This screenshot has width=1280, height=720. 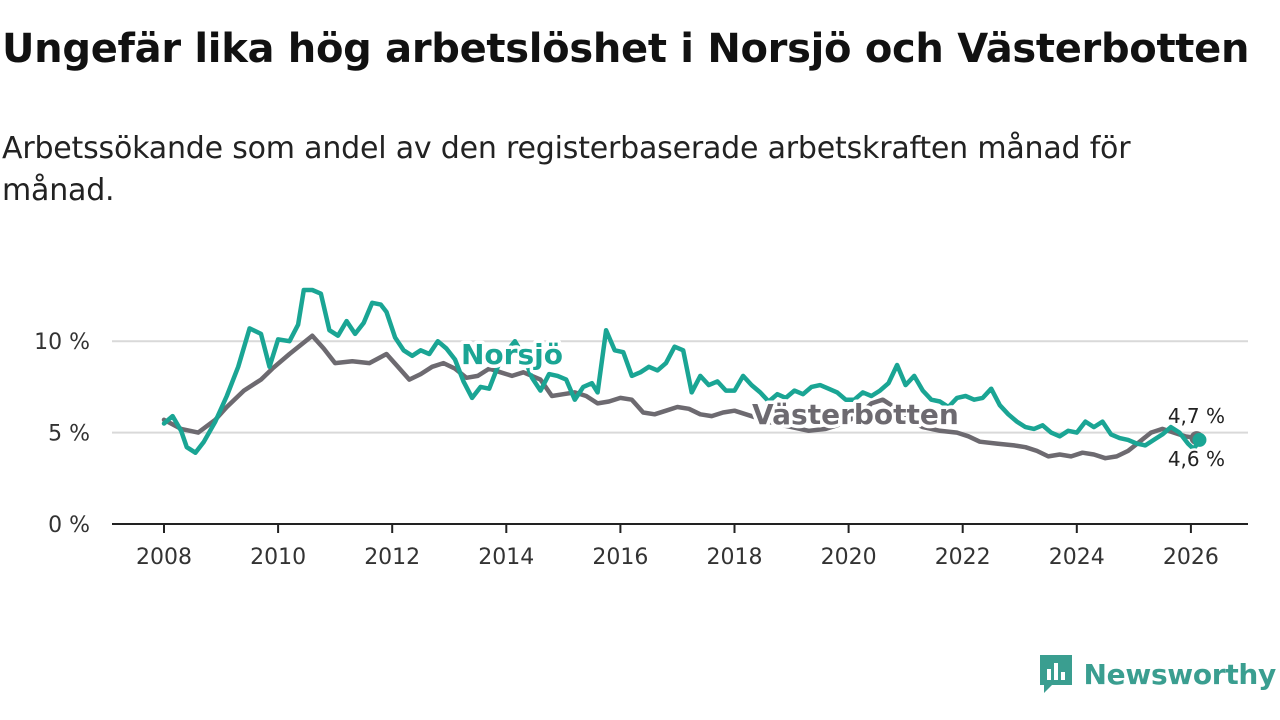 What do you see at coordinates (512, 354) in the screenshot?
I see `series-label-norsjo: Norsjö` at bounding box center [512, 354].